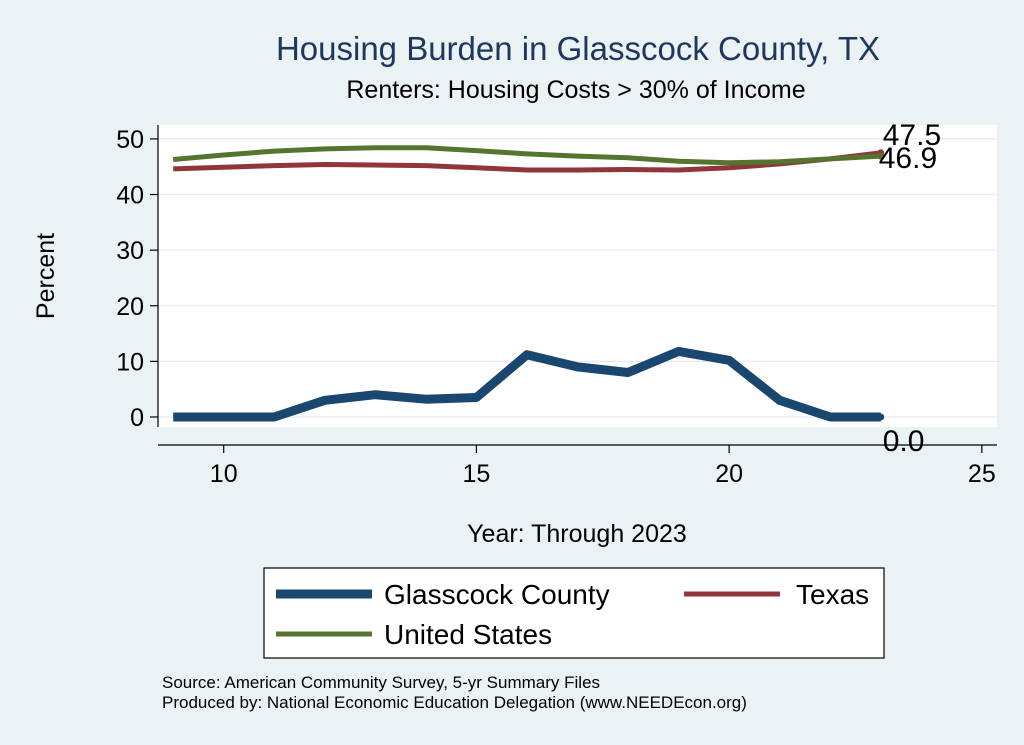 The image size is (1024, 745). I want to click on chart-subtitle: Renters: Housing Costs > 30% of Income, so click(575, 90).